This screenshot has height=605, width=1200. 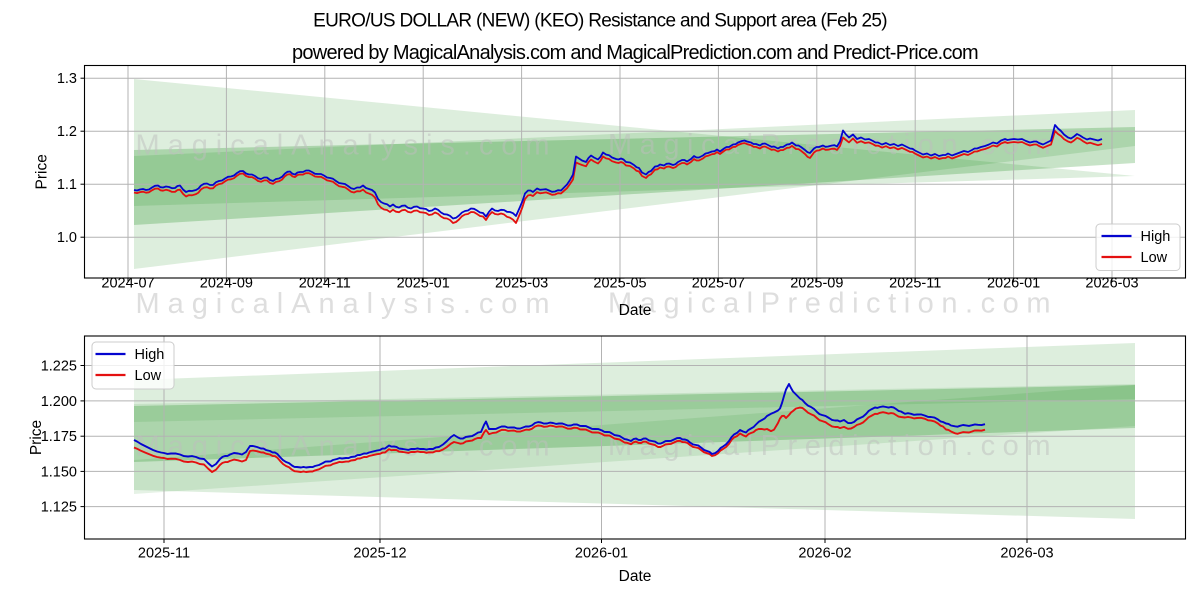 What do you see at coordinates (521, 284) in the screenshot?
I see `svg-text: 2025-03` at bounding box center [521, 284].